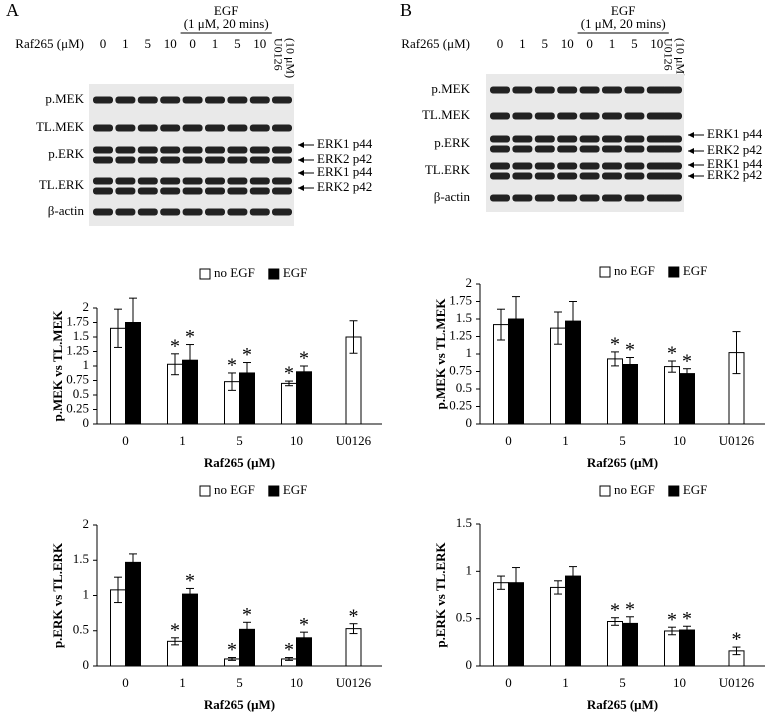 The height and width of the screenshot is (718, 778). What do you see at coordinates (77, 407) in the screenshot?
I see `y-tick-label: 0.25` at bounding box center [77, 407].